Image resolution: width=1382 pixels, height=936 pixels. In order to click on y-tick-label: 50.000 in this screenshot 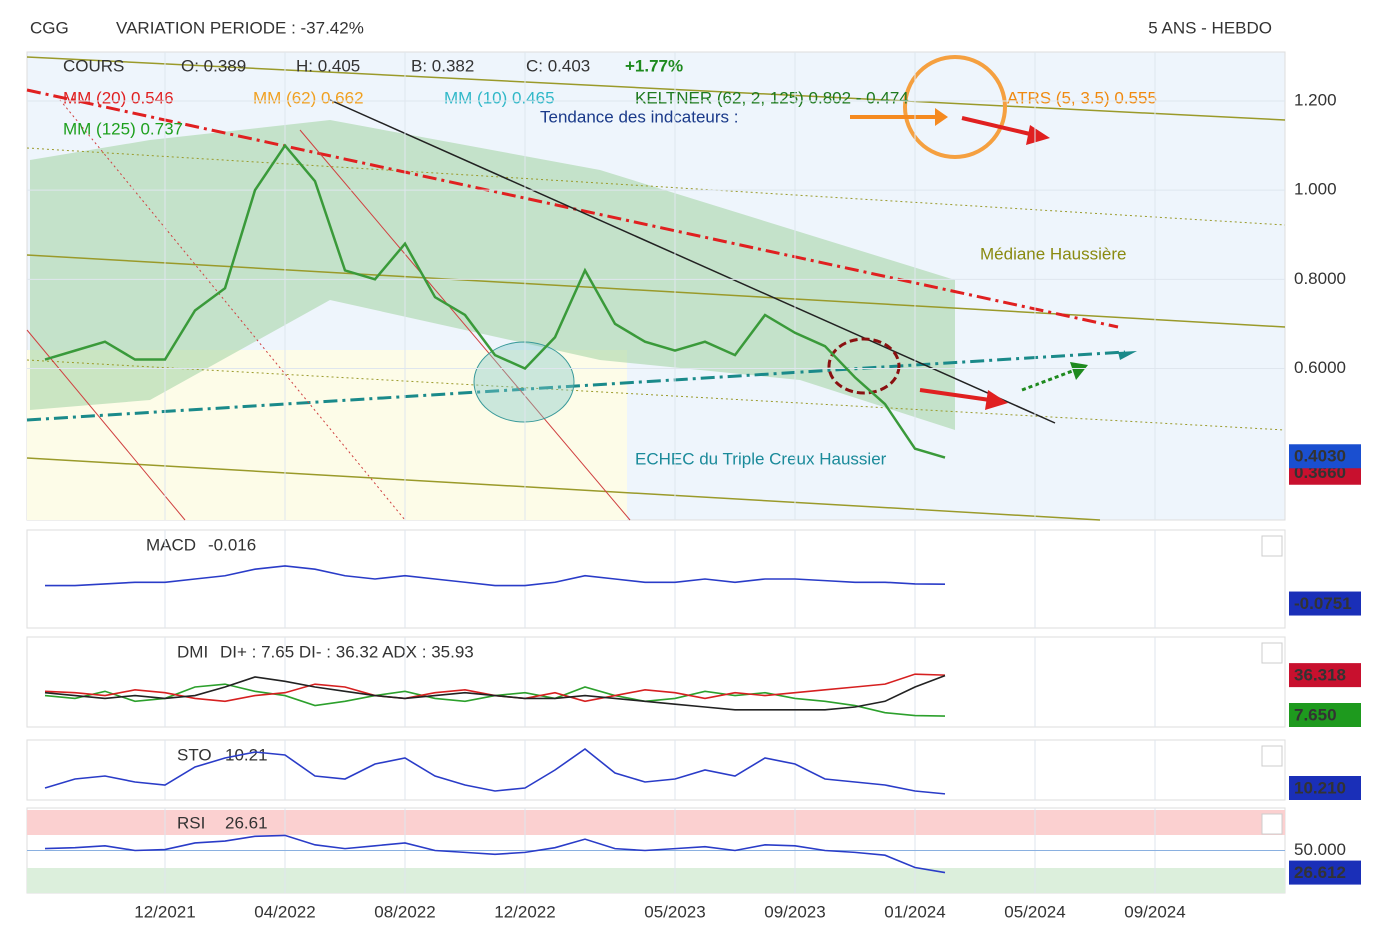, I will do `click(1320, 849)`.